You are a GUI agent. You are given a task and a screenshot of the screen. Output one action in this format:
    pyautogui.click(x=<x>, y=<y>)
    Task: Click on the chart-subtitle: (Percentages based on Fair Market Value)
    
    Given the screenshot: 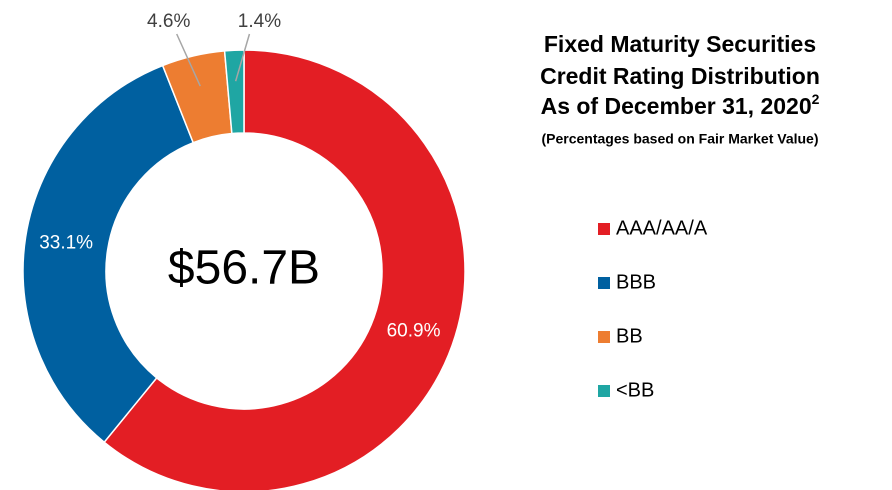 What is the action you would take?
    pyautogui.click(x=680, y=139)
    